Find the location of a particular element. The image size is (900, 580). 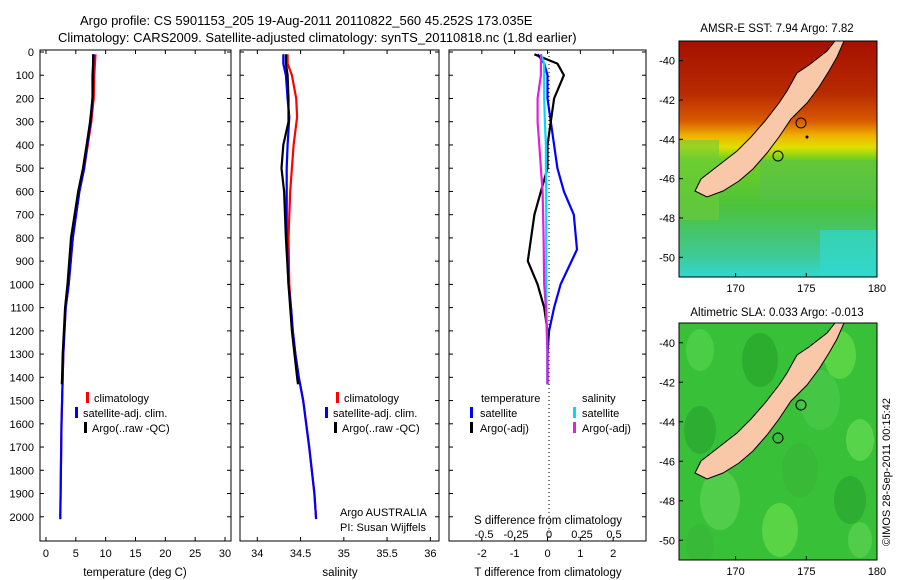

x-tick-label: 34.5 is located at coordinates (300, 554).